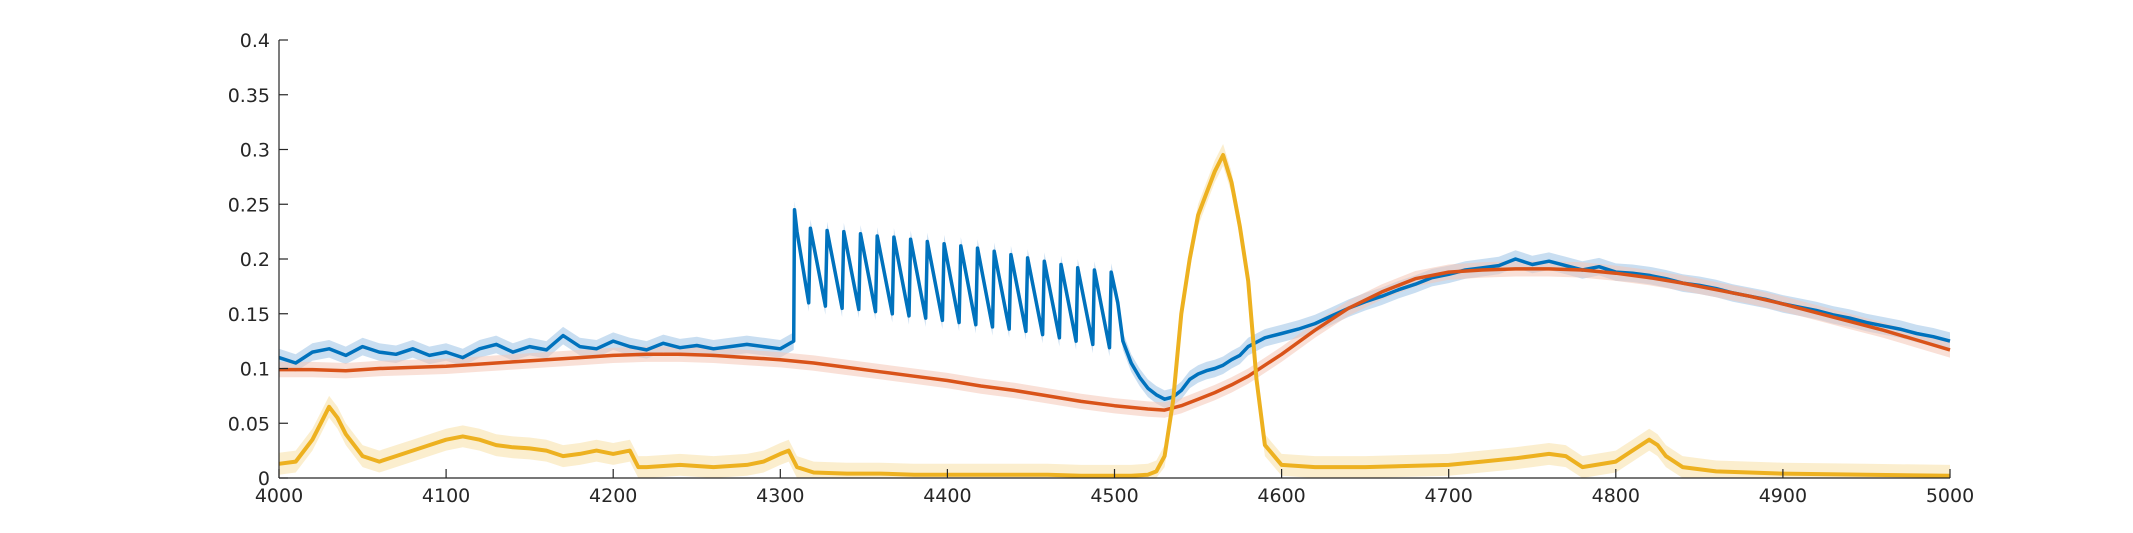  I want to click on y-tick-label: 0.05, so click(249, 424).